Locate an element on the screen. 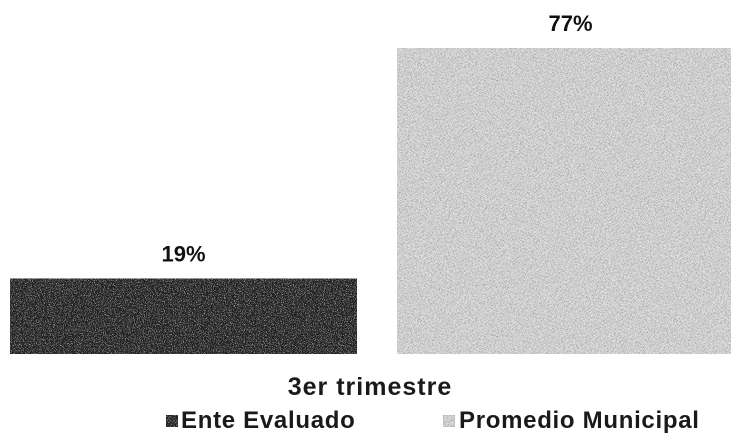 The height and width of the screenshot is (441, 733). legend: Ente Evaluado Promedio Municipal is located at coordinates (433, 420).